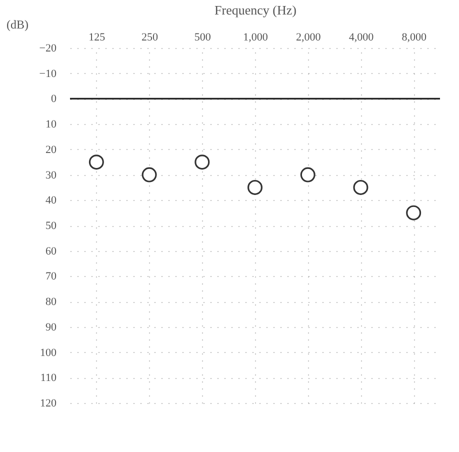  What do you see at coordinates (255, 10) in the screenshot?
I see `x-axis-title: Frequency (Hz)` at bounding box center [255, 10].